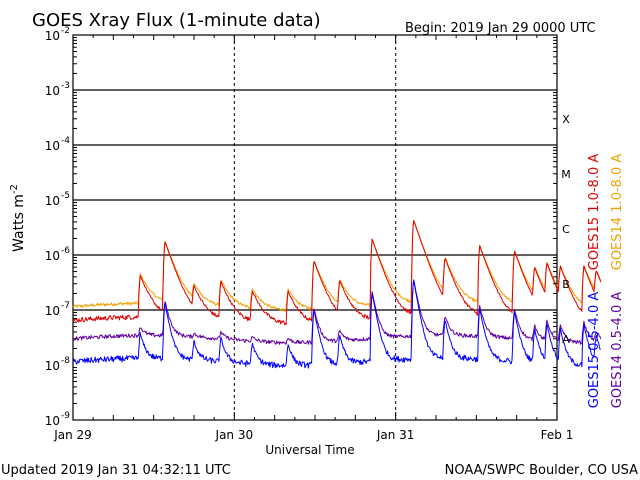  What do you see at coordinates (594, 350) in the screenshot?
I see `legend-entry: GOES15 0.5-4.0 A` at bounding box center [594, 350].